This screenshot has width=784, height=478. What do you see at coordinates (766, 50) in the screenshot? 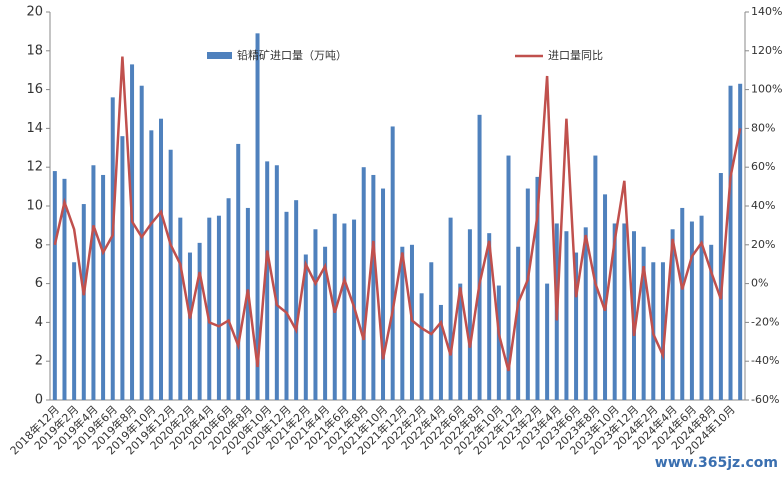
I see `y2-tick-label: 120%` at bounding box center [766, 50].